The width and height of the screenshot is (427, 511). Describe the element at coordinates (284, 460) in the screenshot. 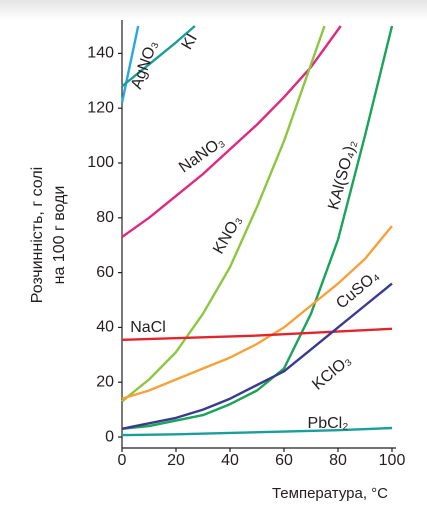

I see `x-tick-label: 60` at that location.